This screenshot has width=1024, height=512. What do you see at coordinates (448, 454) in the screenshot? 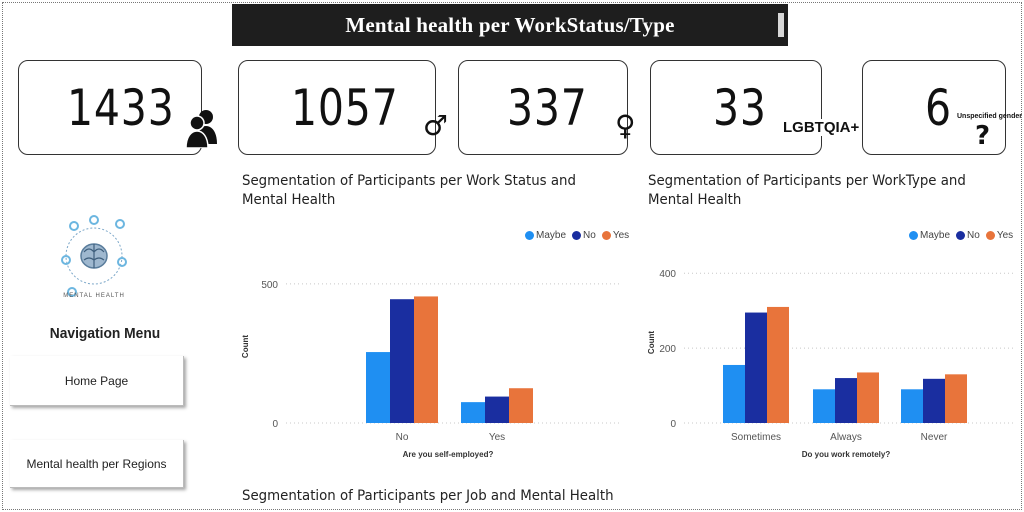
I see `x-axis-label: Are you self-employed?` at bounding box center [448, 454].